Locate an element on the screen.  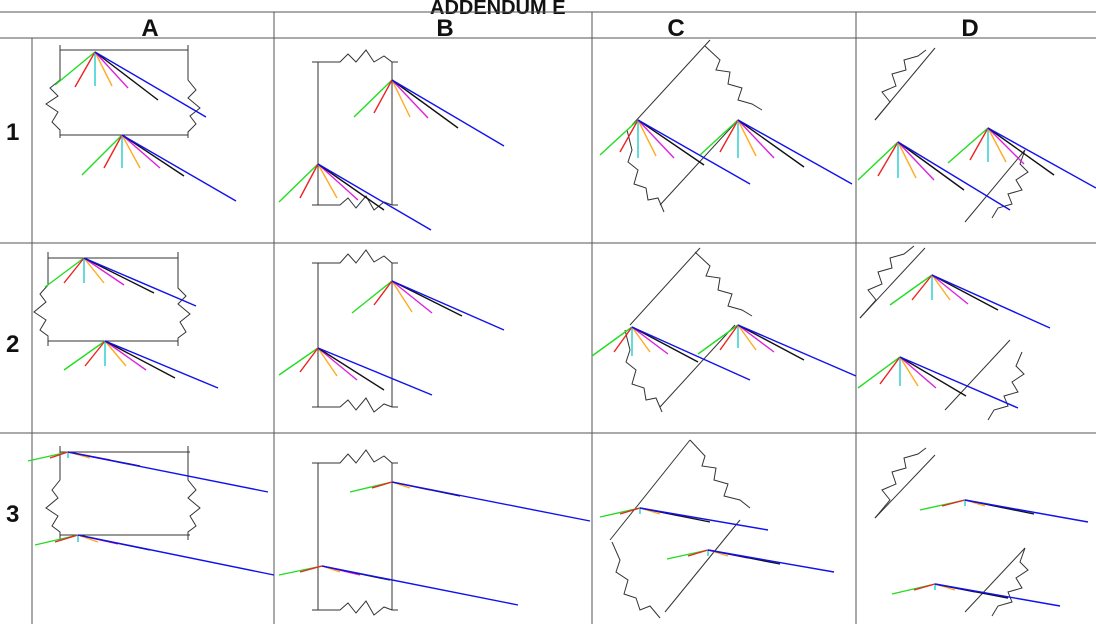
wall-a2 is located at coordinates (112, 299).